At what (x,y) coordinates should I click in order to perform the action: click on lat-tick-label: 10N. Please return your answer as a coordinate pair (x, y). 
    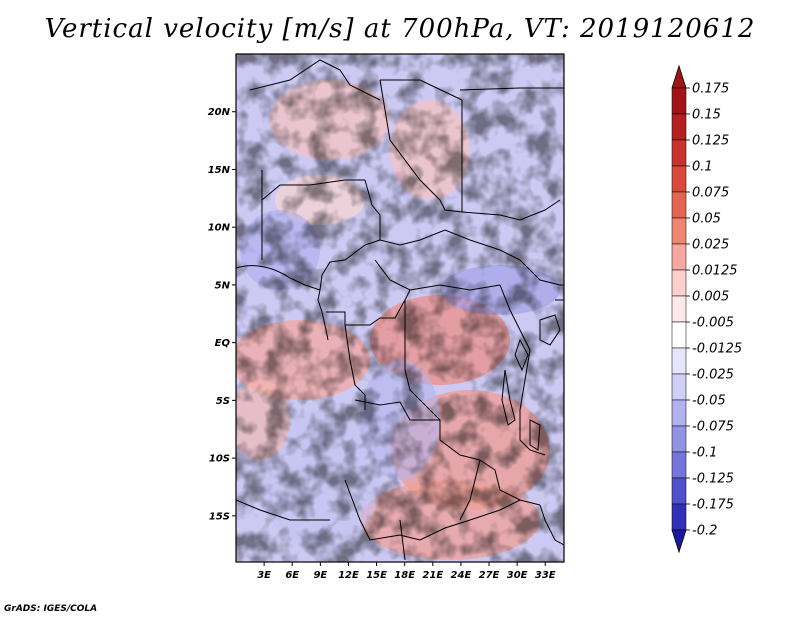
    Looking at the image, I should click on (219, 228).